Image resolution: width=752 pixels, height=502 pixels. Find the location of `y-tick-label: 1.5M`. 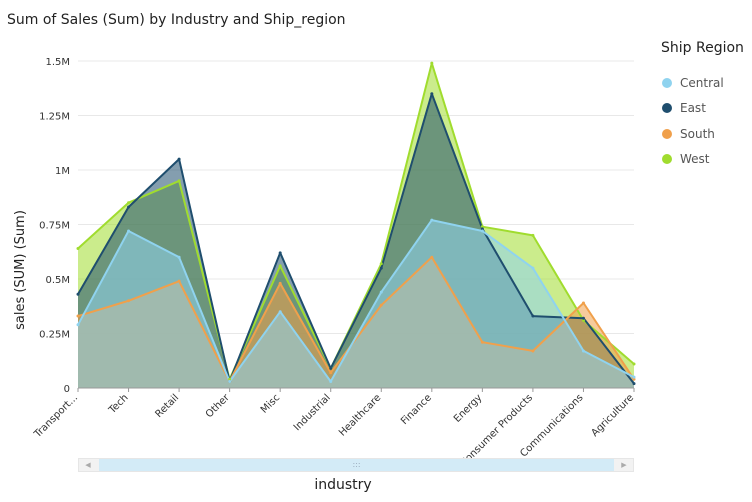

y-tick-label: 1.5M is located at coordinates (57, 62).